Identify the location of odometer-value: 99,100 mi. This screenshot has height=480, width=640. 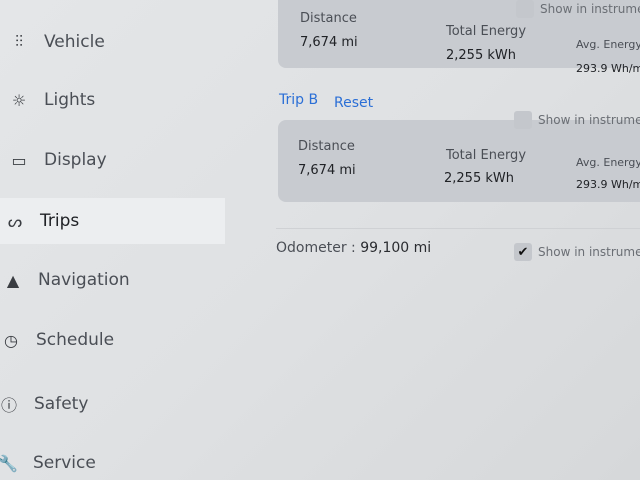
(396, 248).